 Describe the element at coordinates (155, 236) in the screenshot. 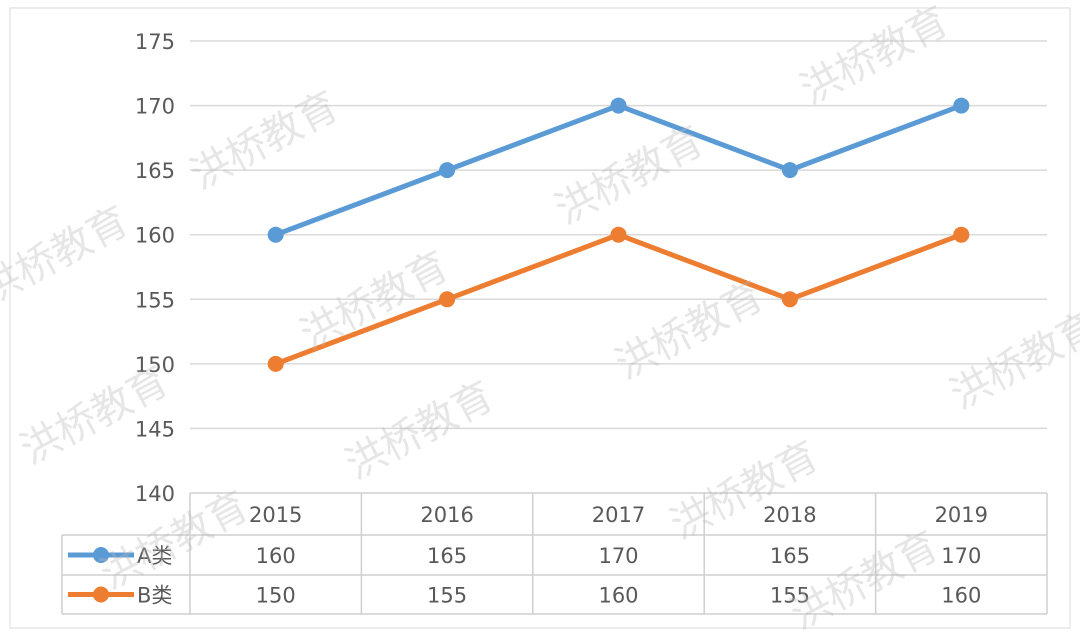

I see `y-tick-label: 160` at that location.